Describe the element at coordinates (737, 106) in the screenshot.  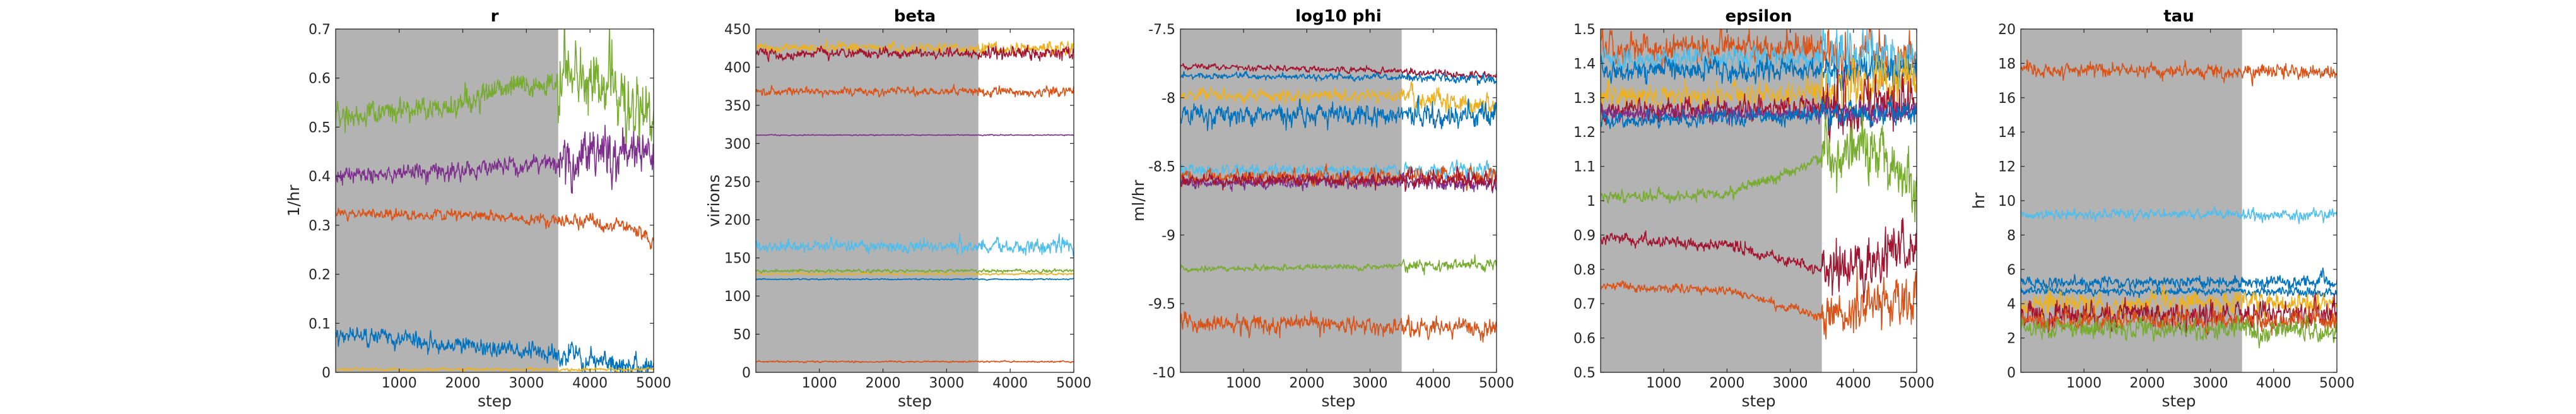
I see `y-tick-label: 350` at that location.